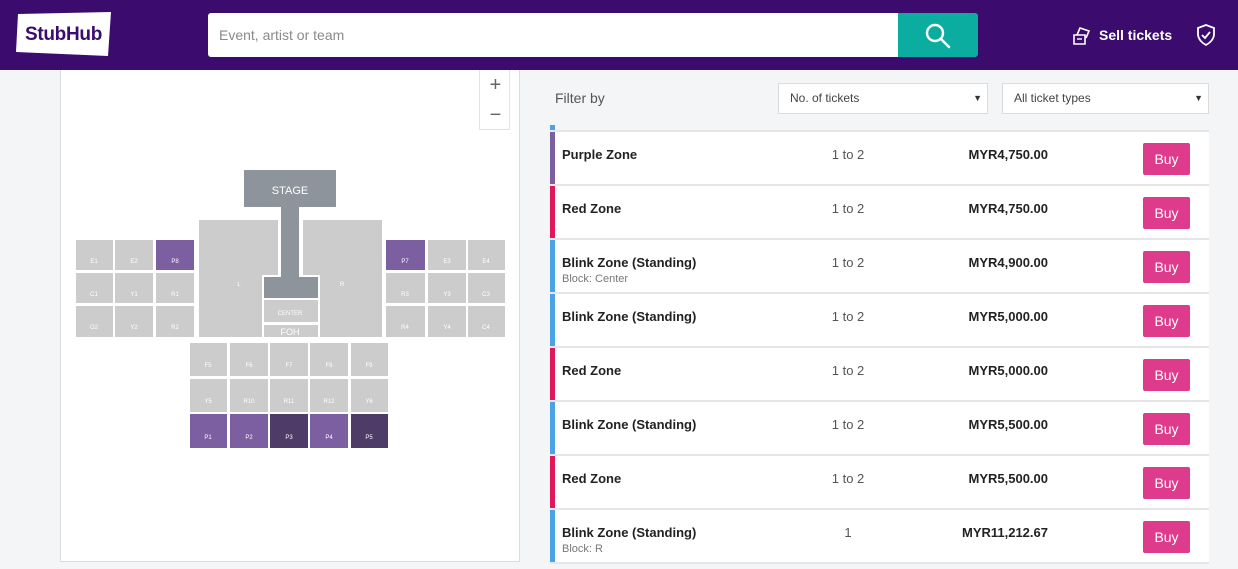 This screenshot has height=569, width=1238. I want to click on section-r11, so click(289, 395).